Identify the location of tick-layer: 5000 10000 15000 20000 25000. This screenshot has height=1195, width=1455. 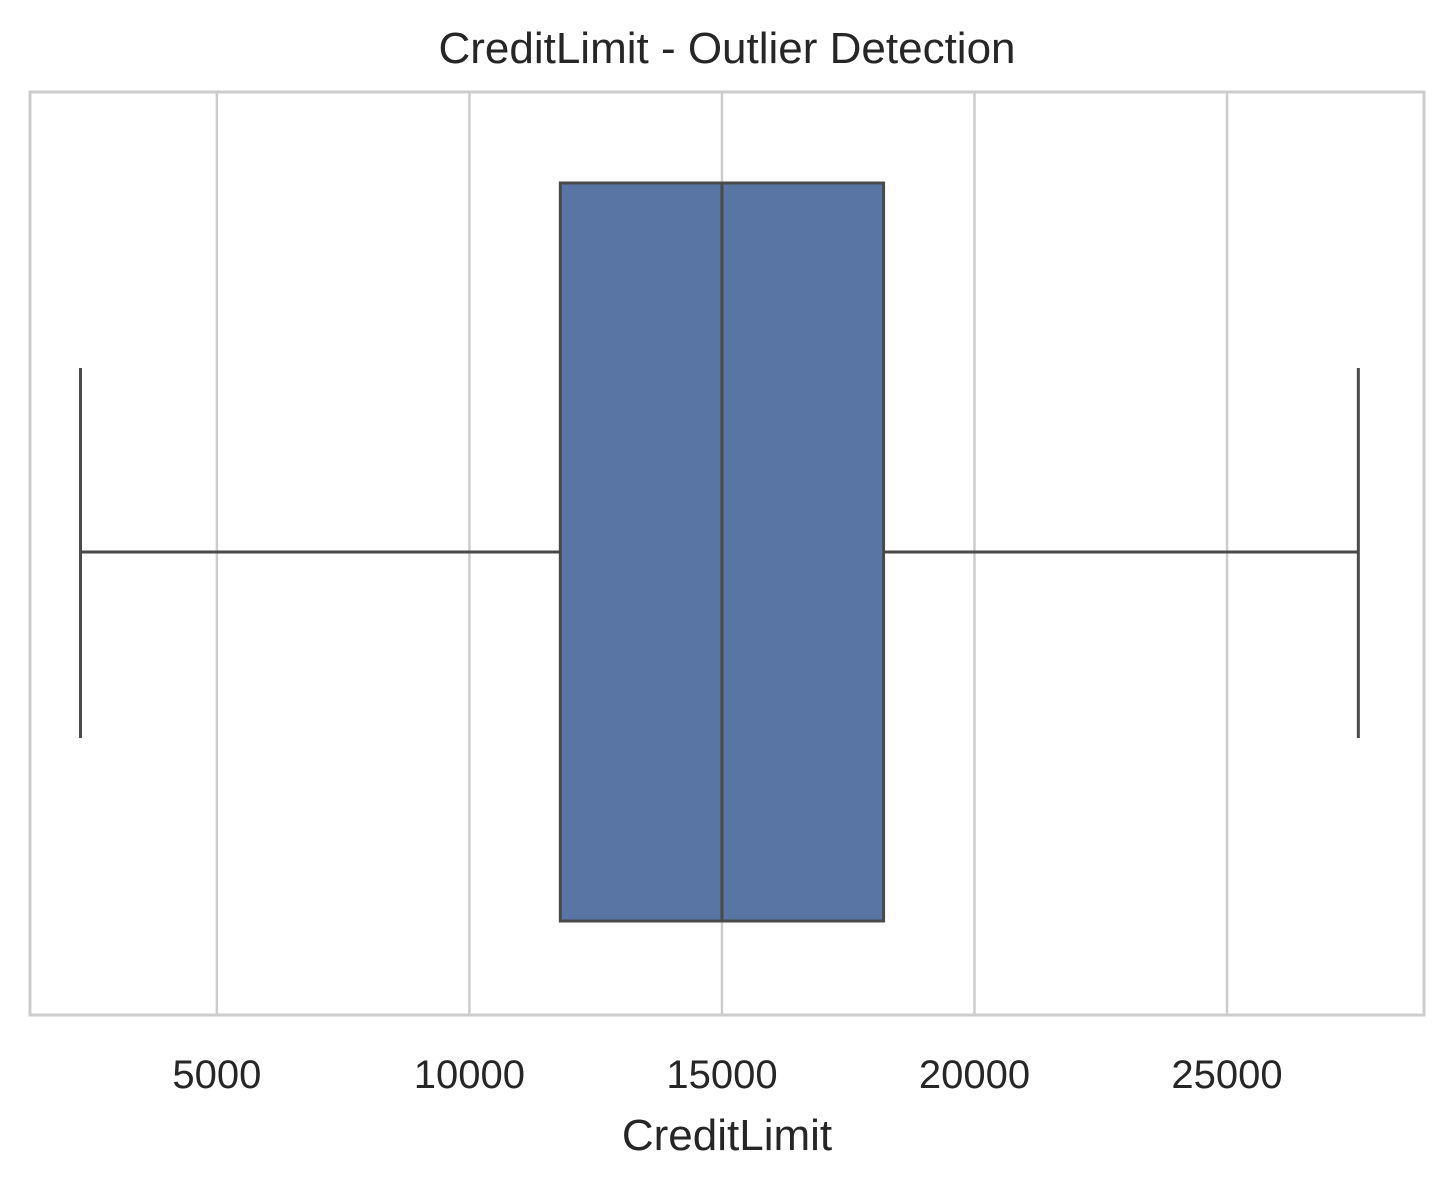
(727, 1075).